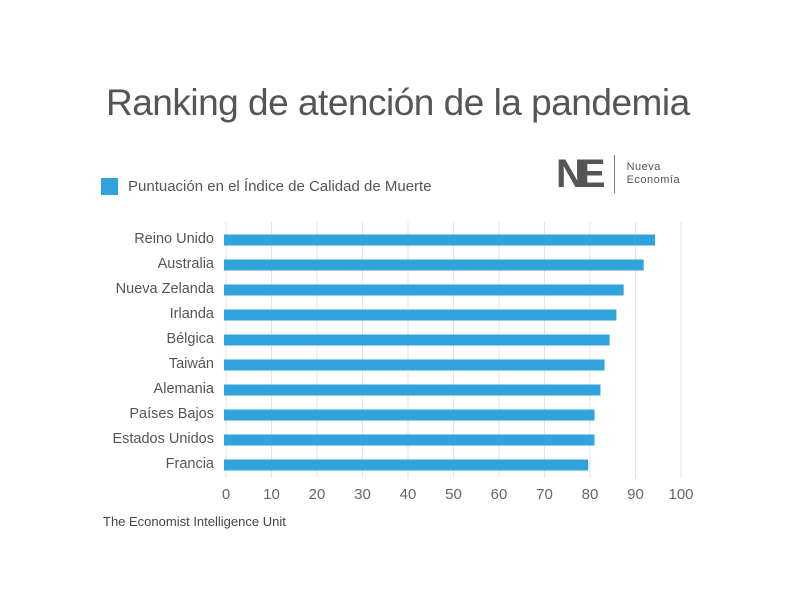 The height and width of the screenshot is (600, 800). Describe the element at coordinates (590, 494) in the screenshot. I see `x-tick-label: 80` at that location.